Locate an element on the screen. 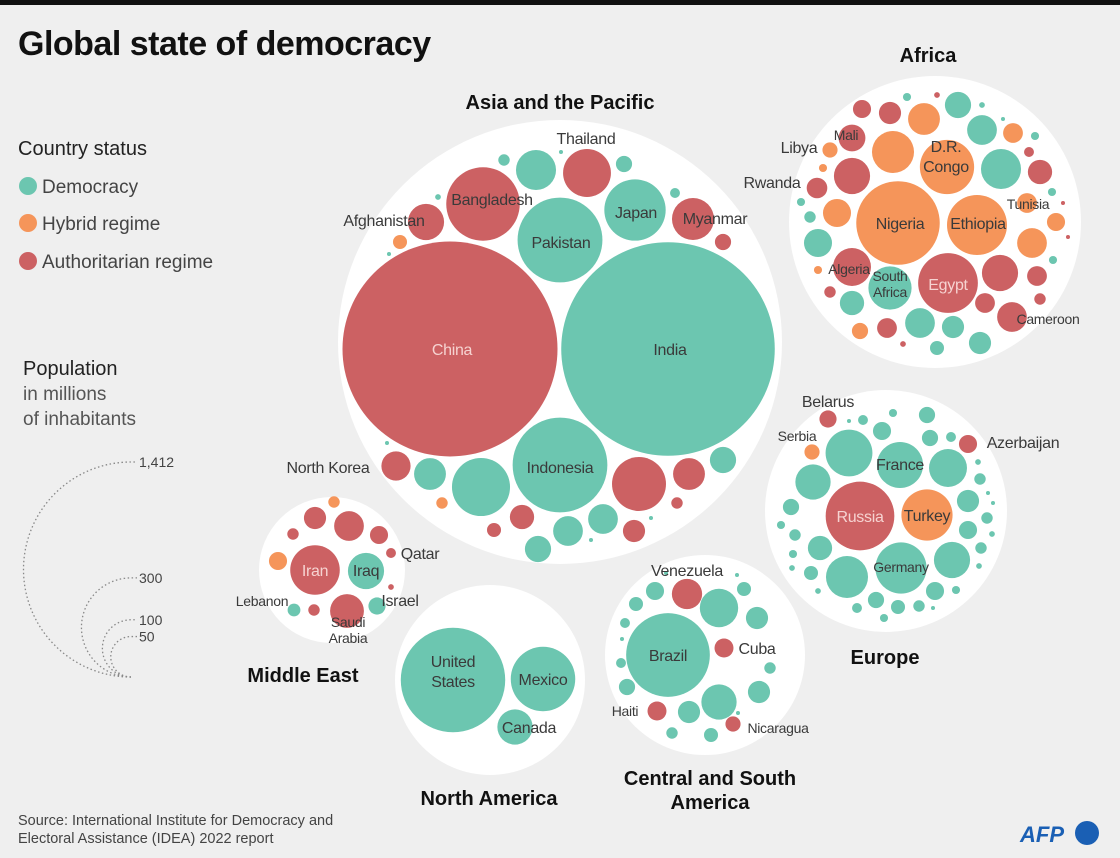 The image size is (1120, 858). label-serbia: Serbia is located at coordinates (797, 436).